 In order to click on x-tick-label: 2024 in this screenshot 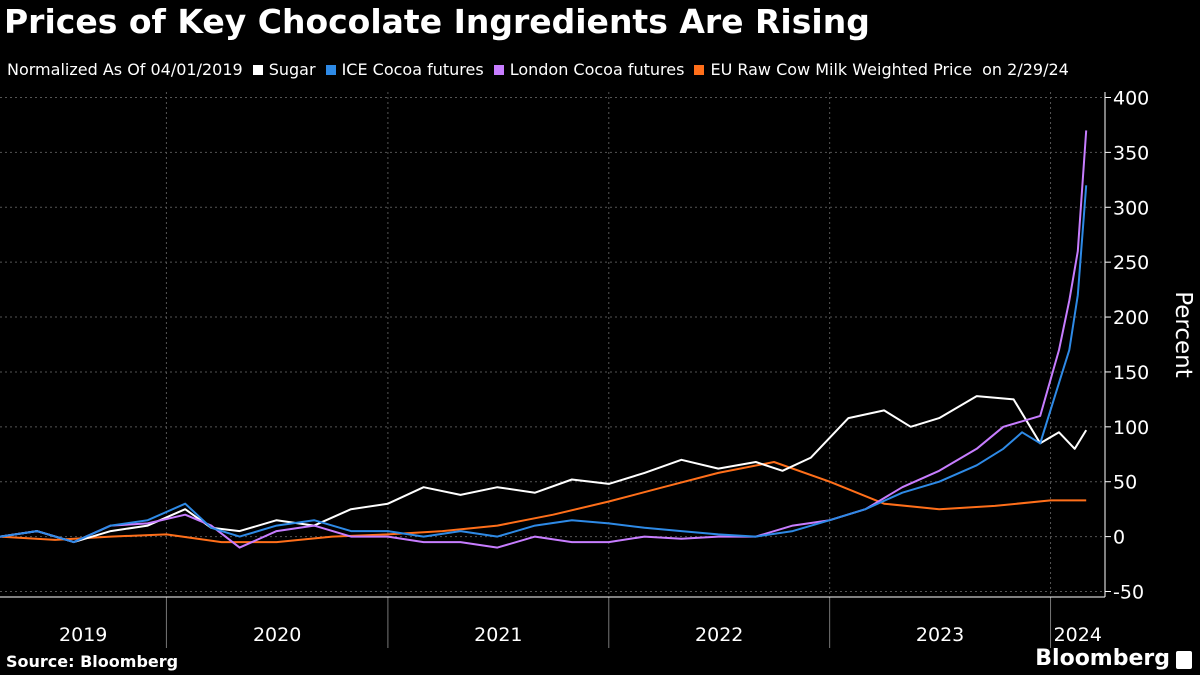, I will do `click(1078, 635)`.